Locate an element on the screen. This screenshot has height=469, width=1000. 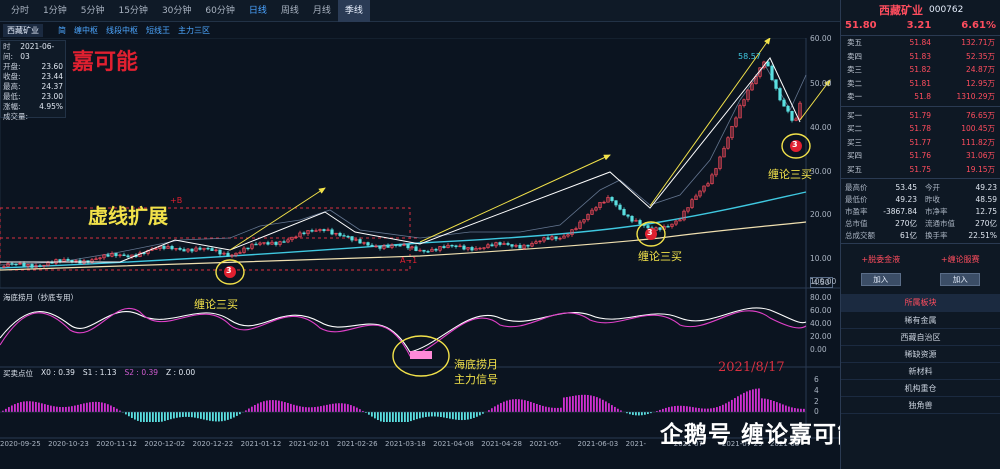
tab-30min: 30分钟 is located at coordinates (176, 10).